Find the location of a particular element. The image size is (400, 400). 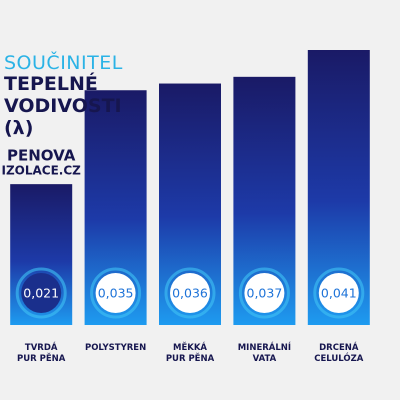

value-label: 0,021 is located at coordinates (41, 293).